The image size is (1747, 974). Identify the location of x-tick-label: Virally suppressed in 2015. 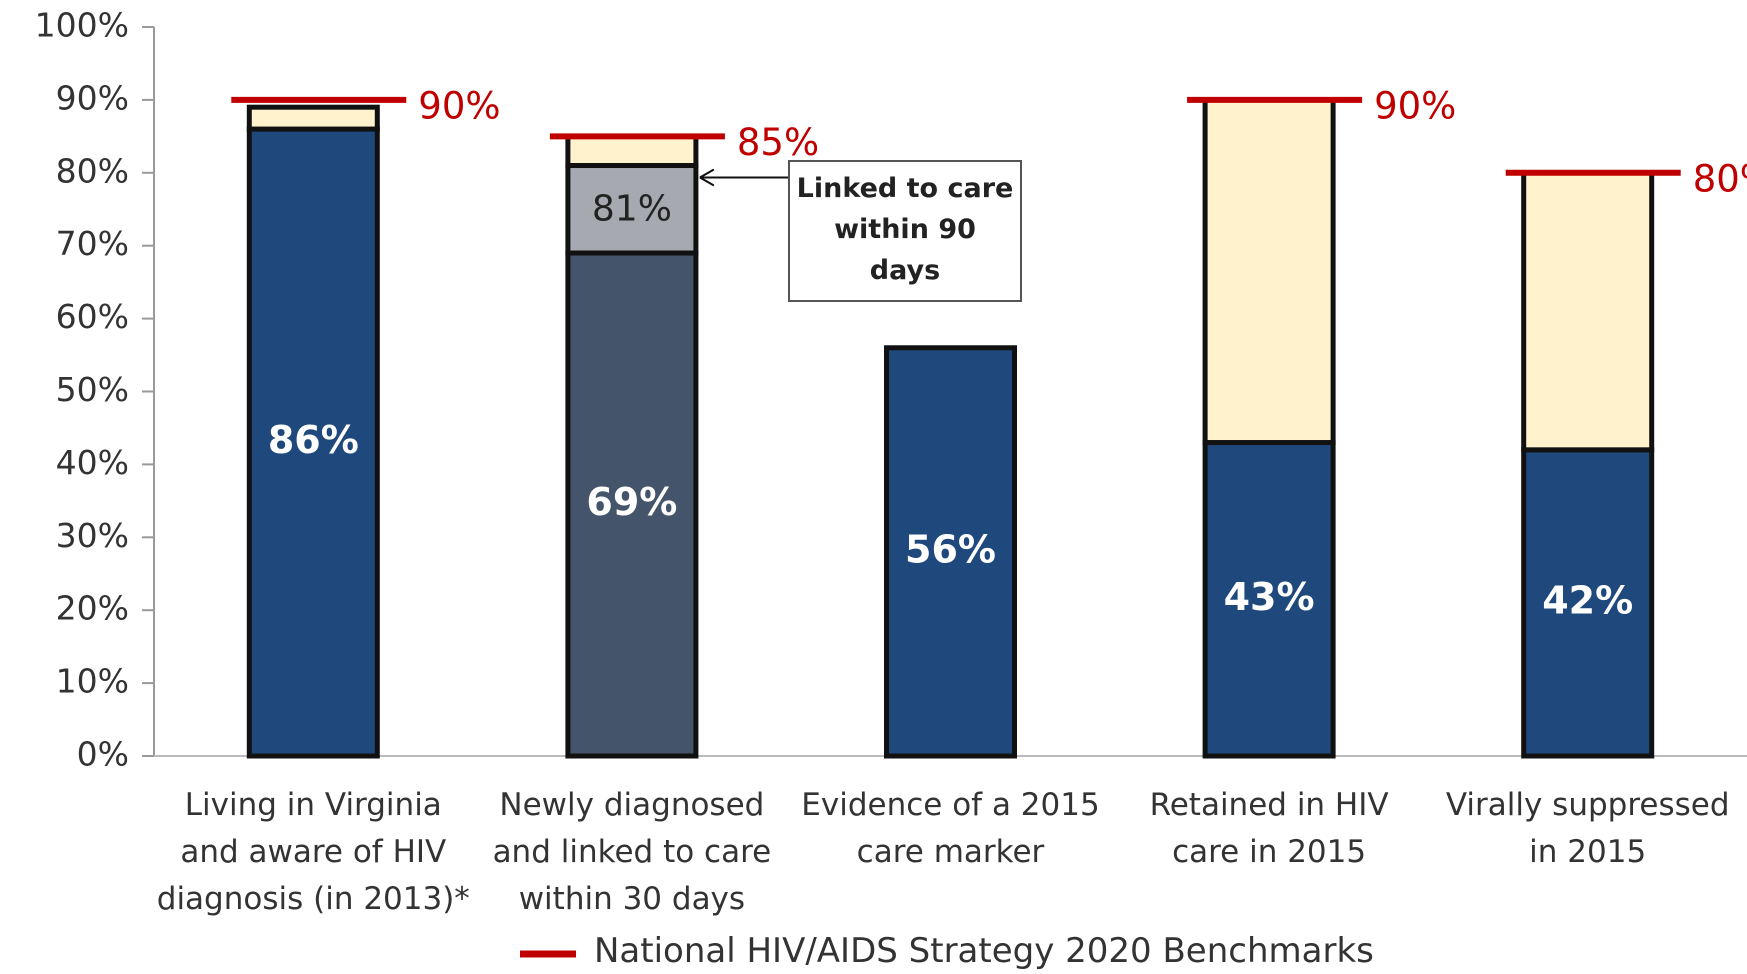
(1587, 828).